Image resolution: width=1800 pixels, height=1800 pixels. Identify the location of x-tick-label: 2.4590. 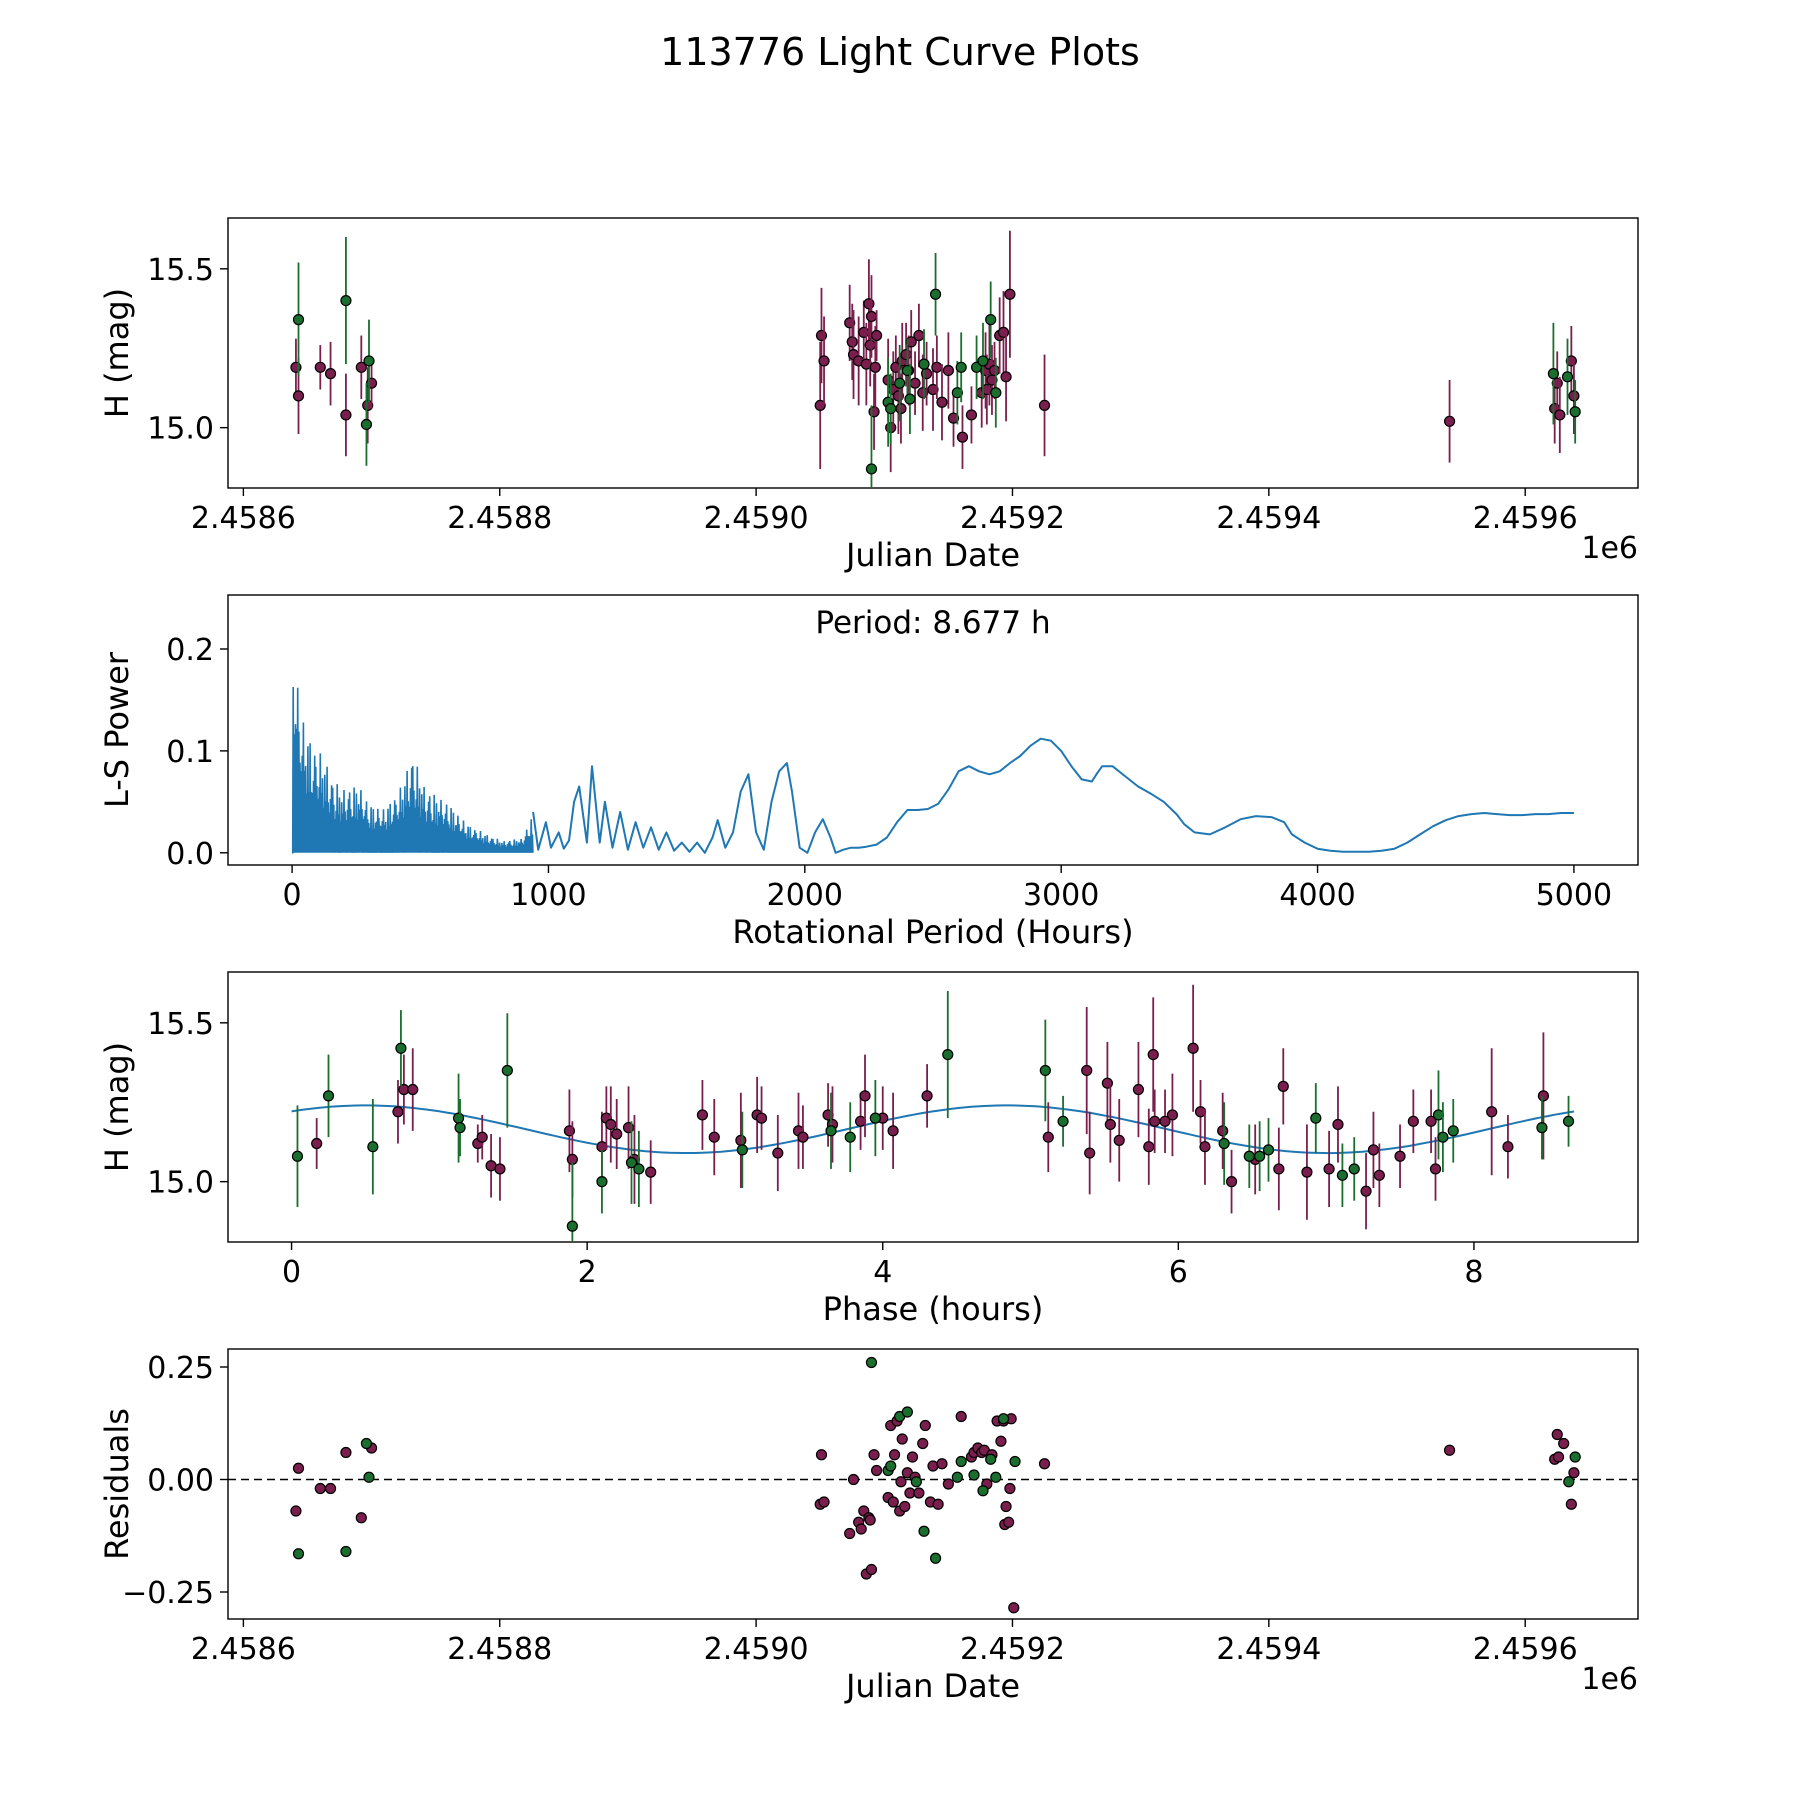
(756, 1649).